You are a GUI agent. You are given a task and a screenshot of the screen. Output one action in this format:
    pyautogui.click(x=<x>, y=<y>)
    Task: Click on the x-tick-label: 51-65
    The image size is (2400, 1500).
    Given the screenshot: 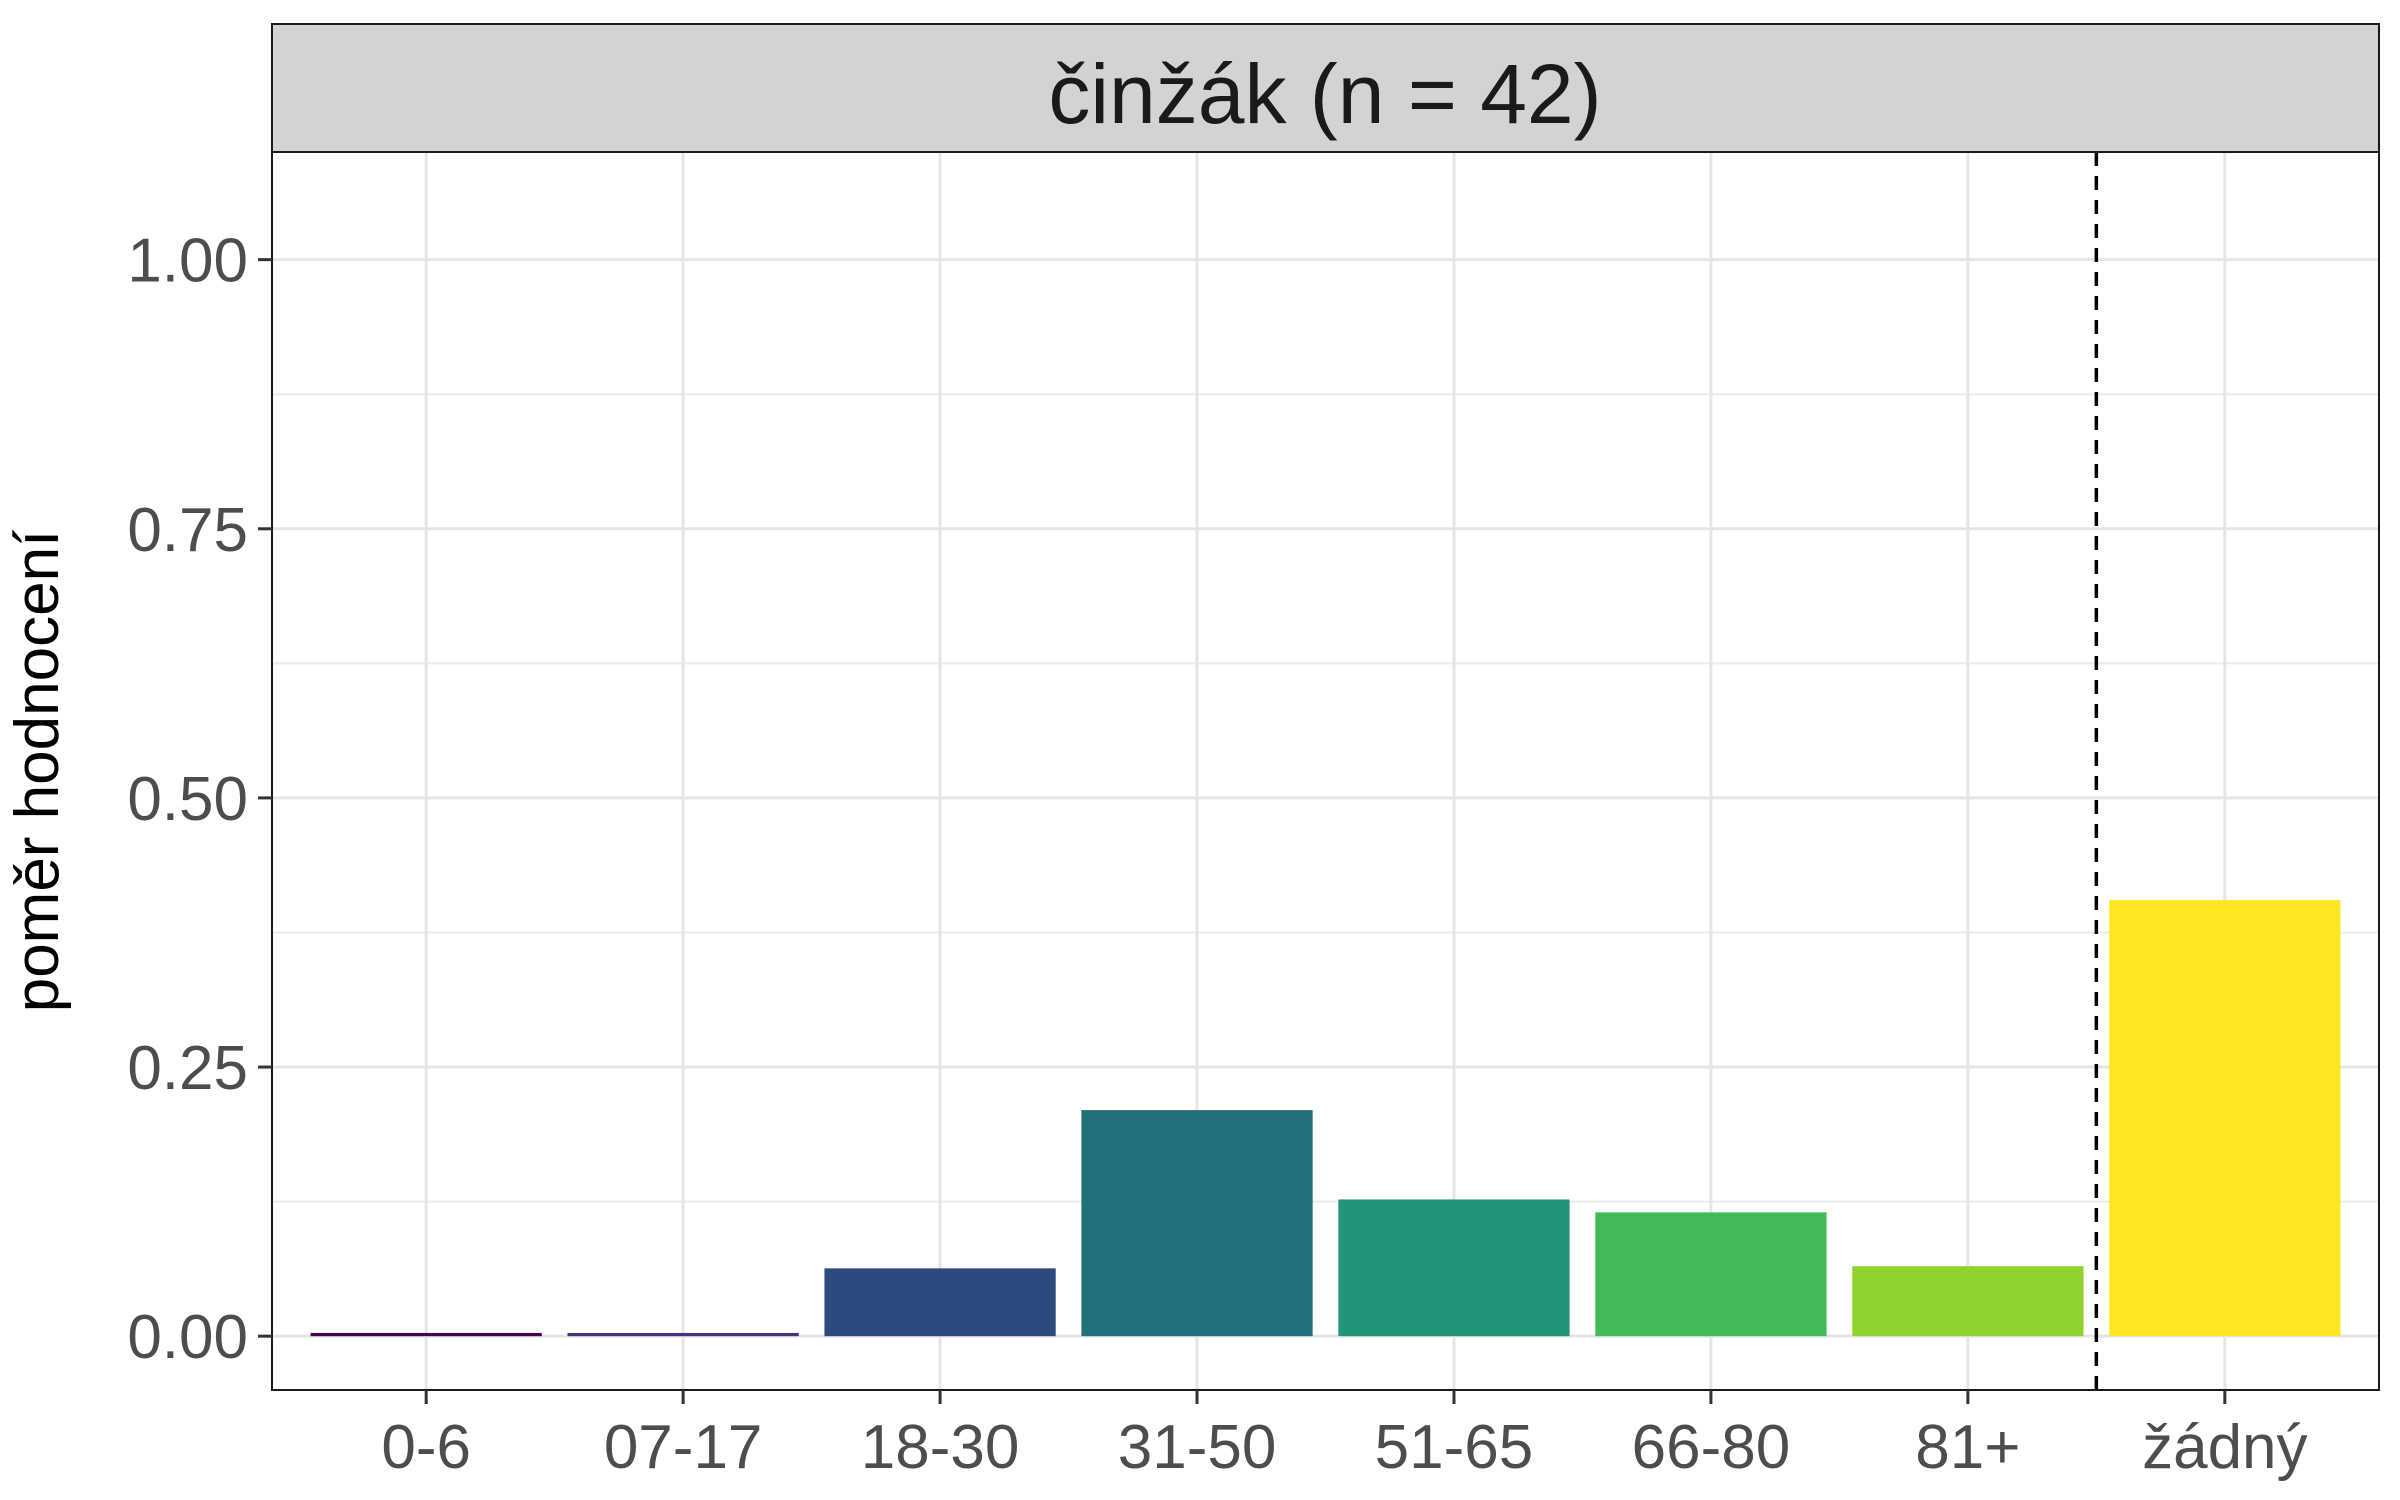 What is the action you would take?
    pyautogui.click(x=1454, y=1447)
    